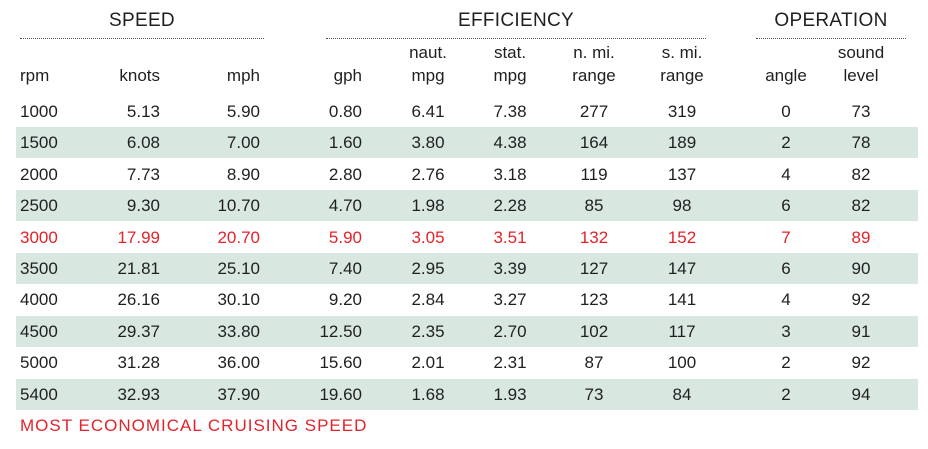  I want to click on cell-gph: 12.50, so click(340, 331).